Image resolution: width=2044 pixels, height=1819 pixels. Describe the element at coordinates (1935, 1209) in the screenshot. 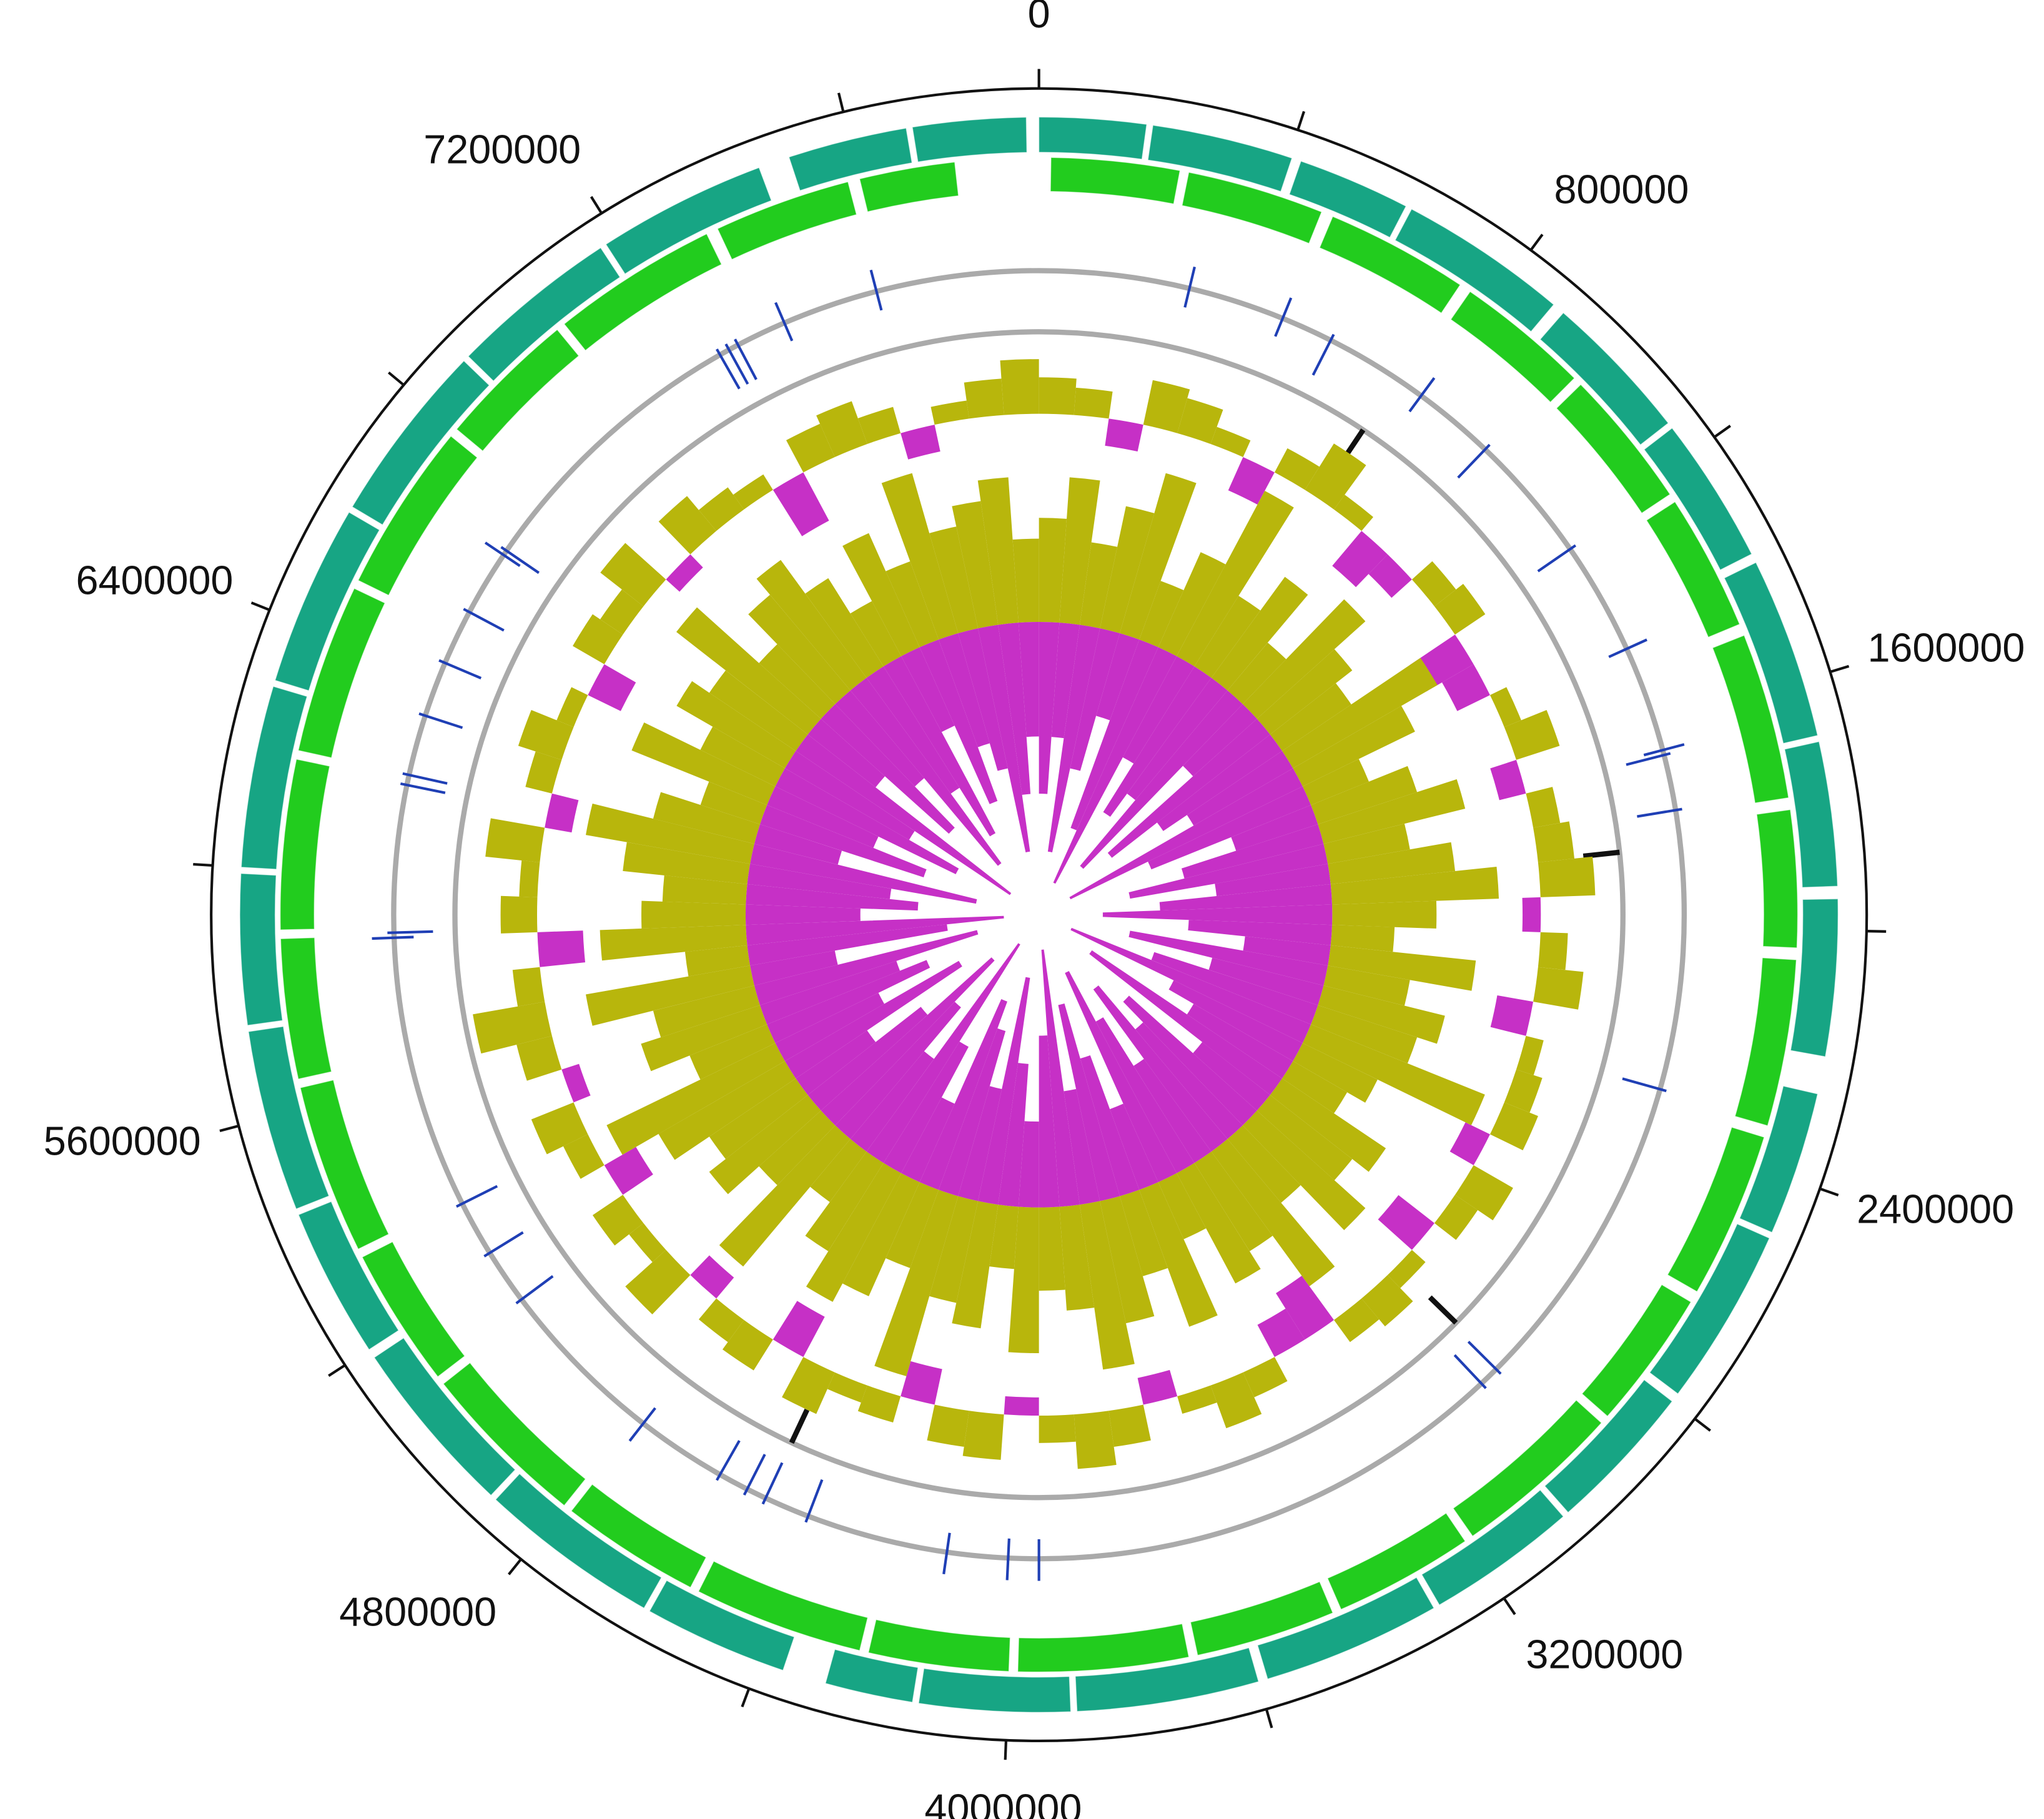

I see `x-tick-label: 2400000` at that location.